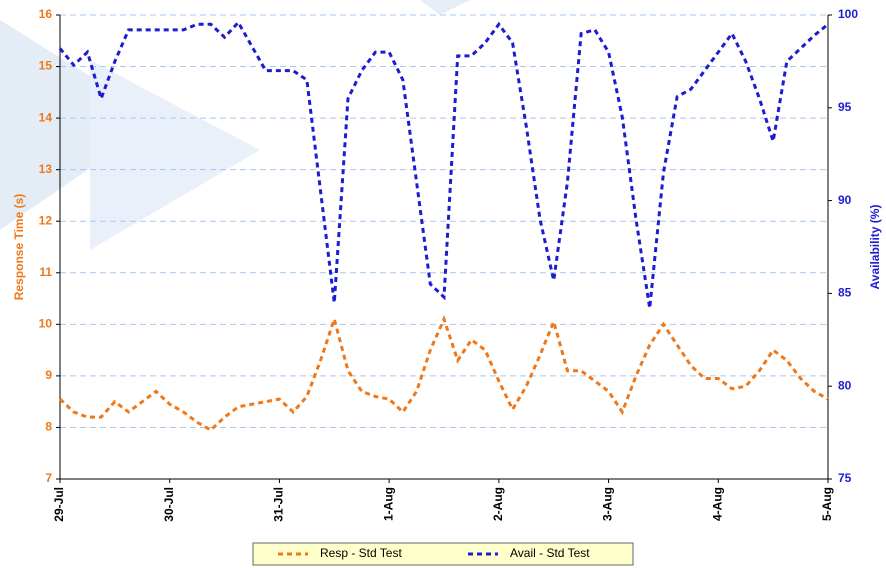 Image resolution: width=886 pixels, height=568 pixels. I want to click on y2-tick-label: 100, so click(848, 14).